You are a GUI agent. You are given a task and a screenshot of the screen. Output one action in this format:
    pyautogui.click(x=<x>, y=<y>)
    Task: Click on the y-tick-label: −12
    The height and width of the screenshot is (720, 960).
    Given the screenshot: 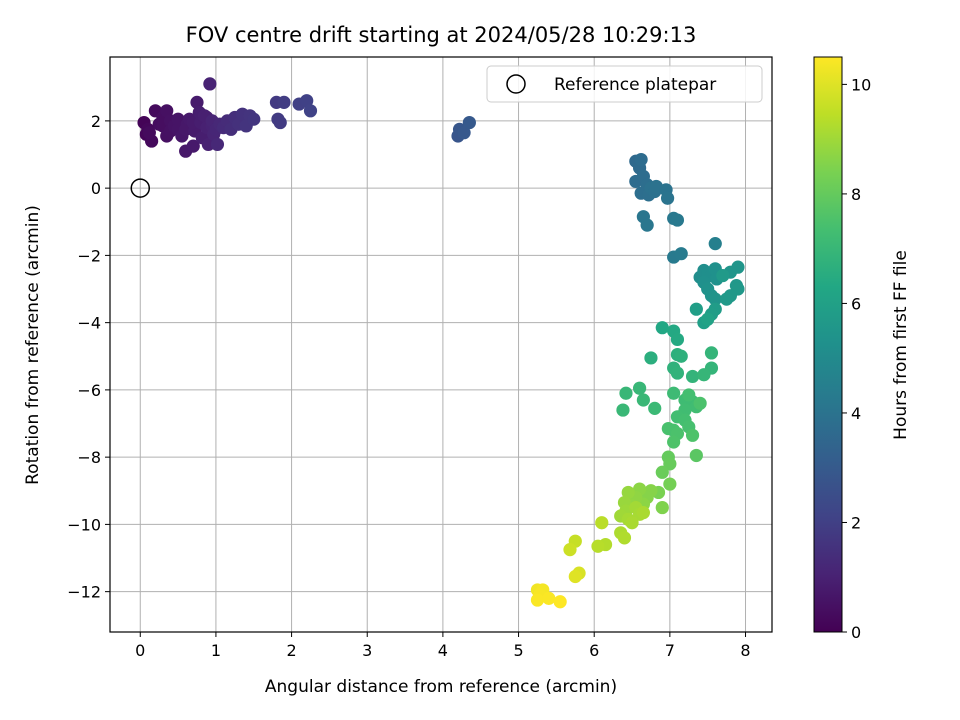 What is the action you would take?
    pyautogui.click(x=84, y=592)
    